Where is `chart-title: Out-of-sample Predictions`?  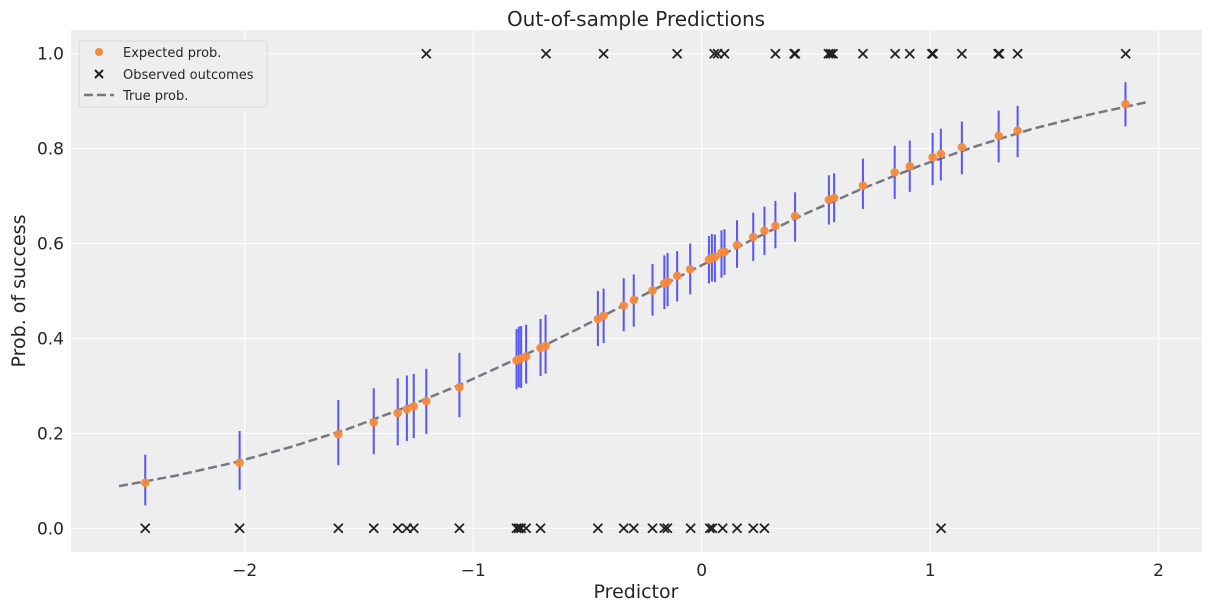
chart-title: Out-of-sample Predictions is located at coordinates (636, 19).